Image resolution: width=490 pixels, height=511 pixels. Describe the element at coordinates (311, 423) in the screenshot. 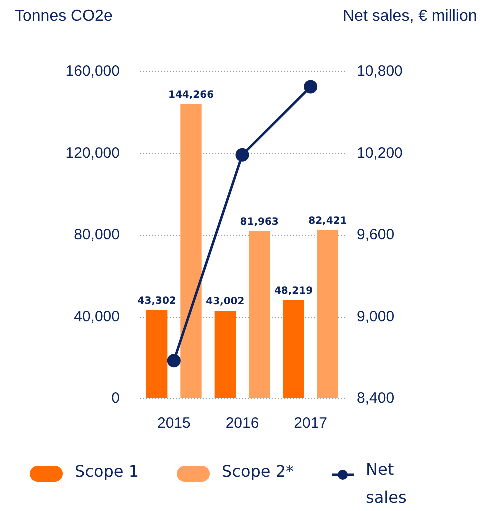

I see `x-tick-label: 2017` at that location.